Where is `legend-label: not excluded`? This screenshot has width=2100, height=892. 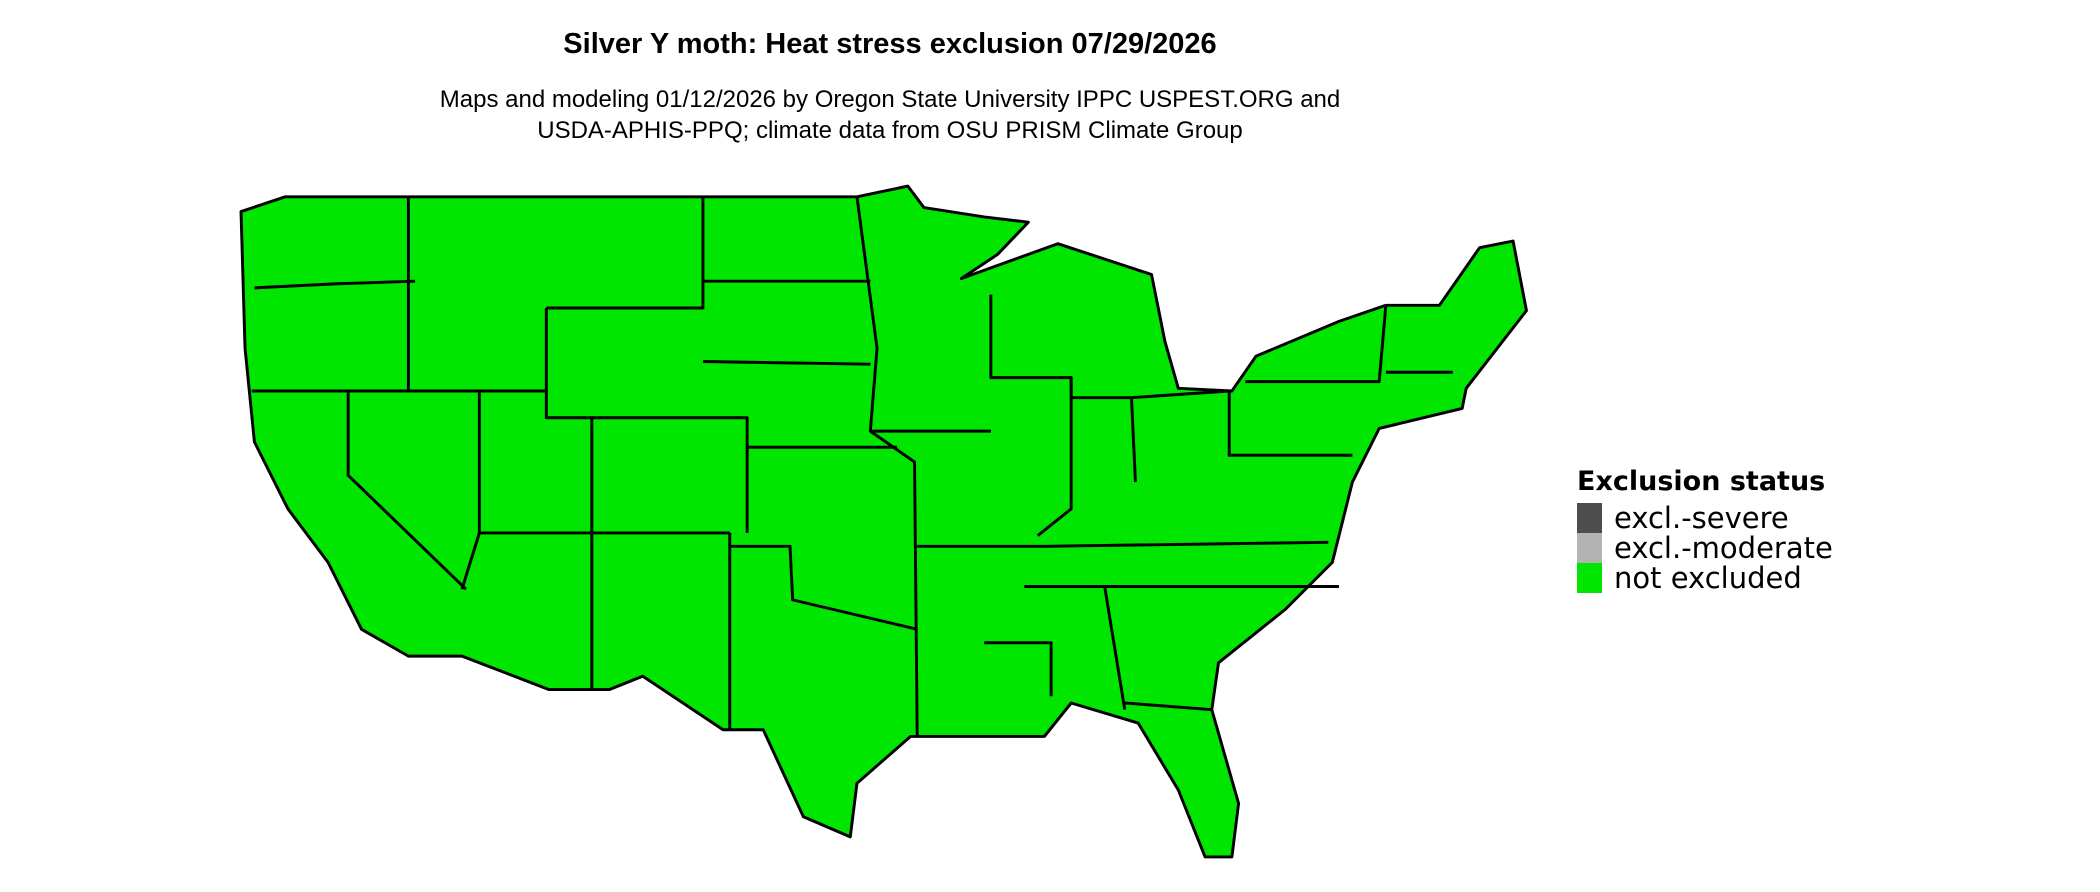
legend-label: not excluded is located at coordinates (1708, 578).